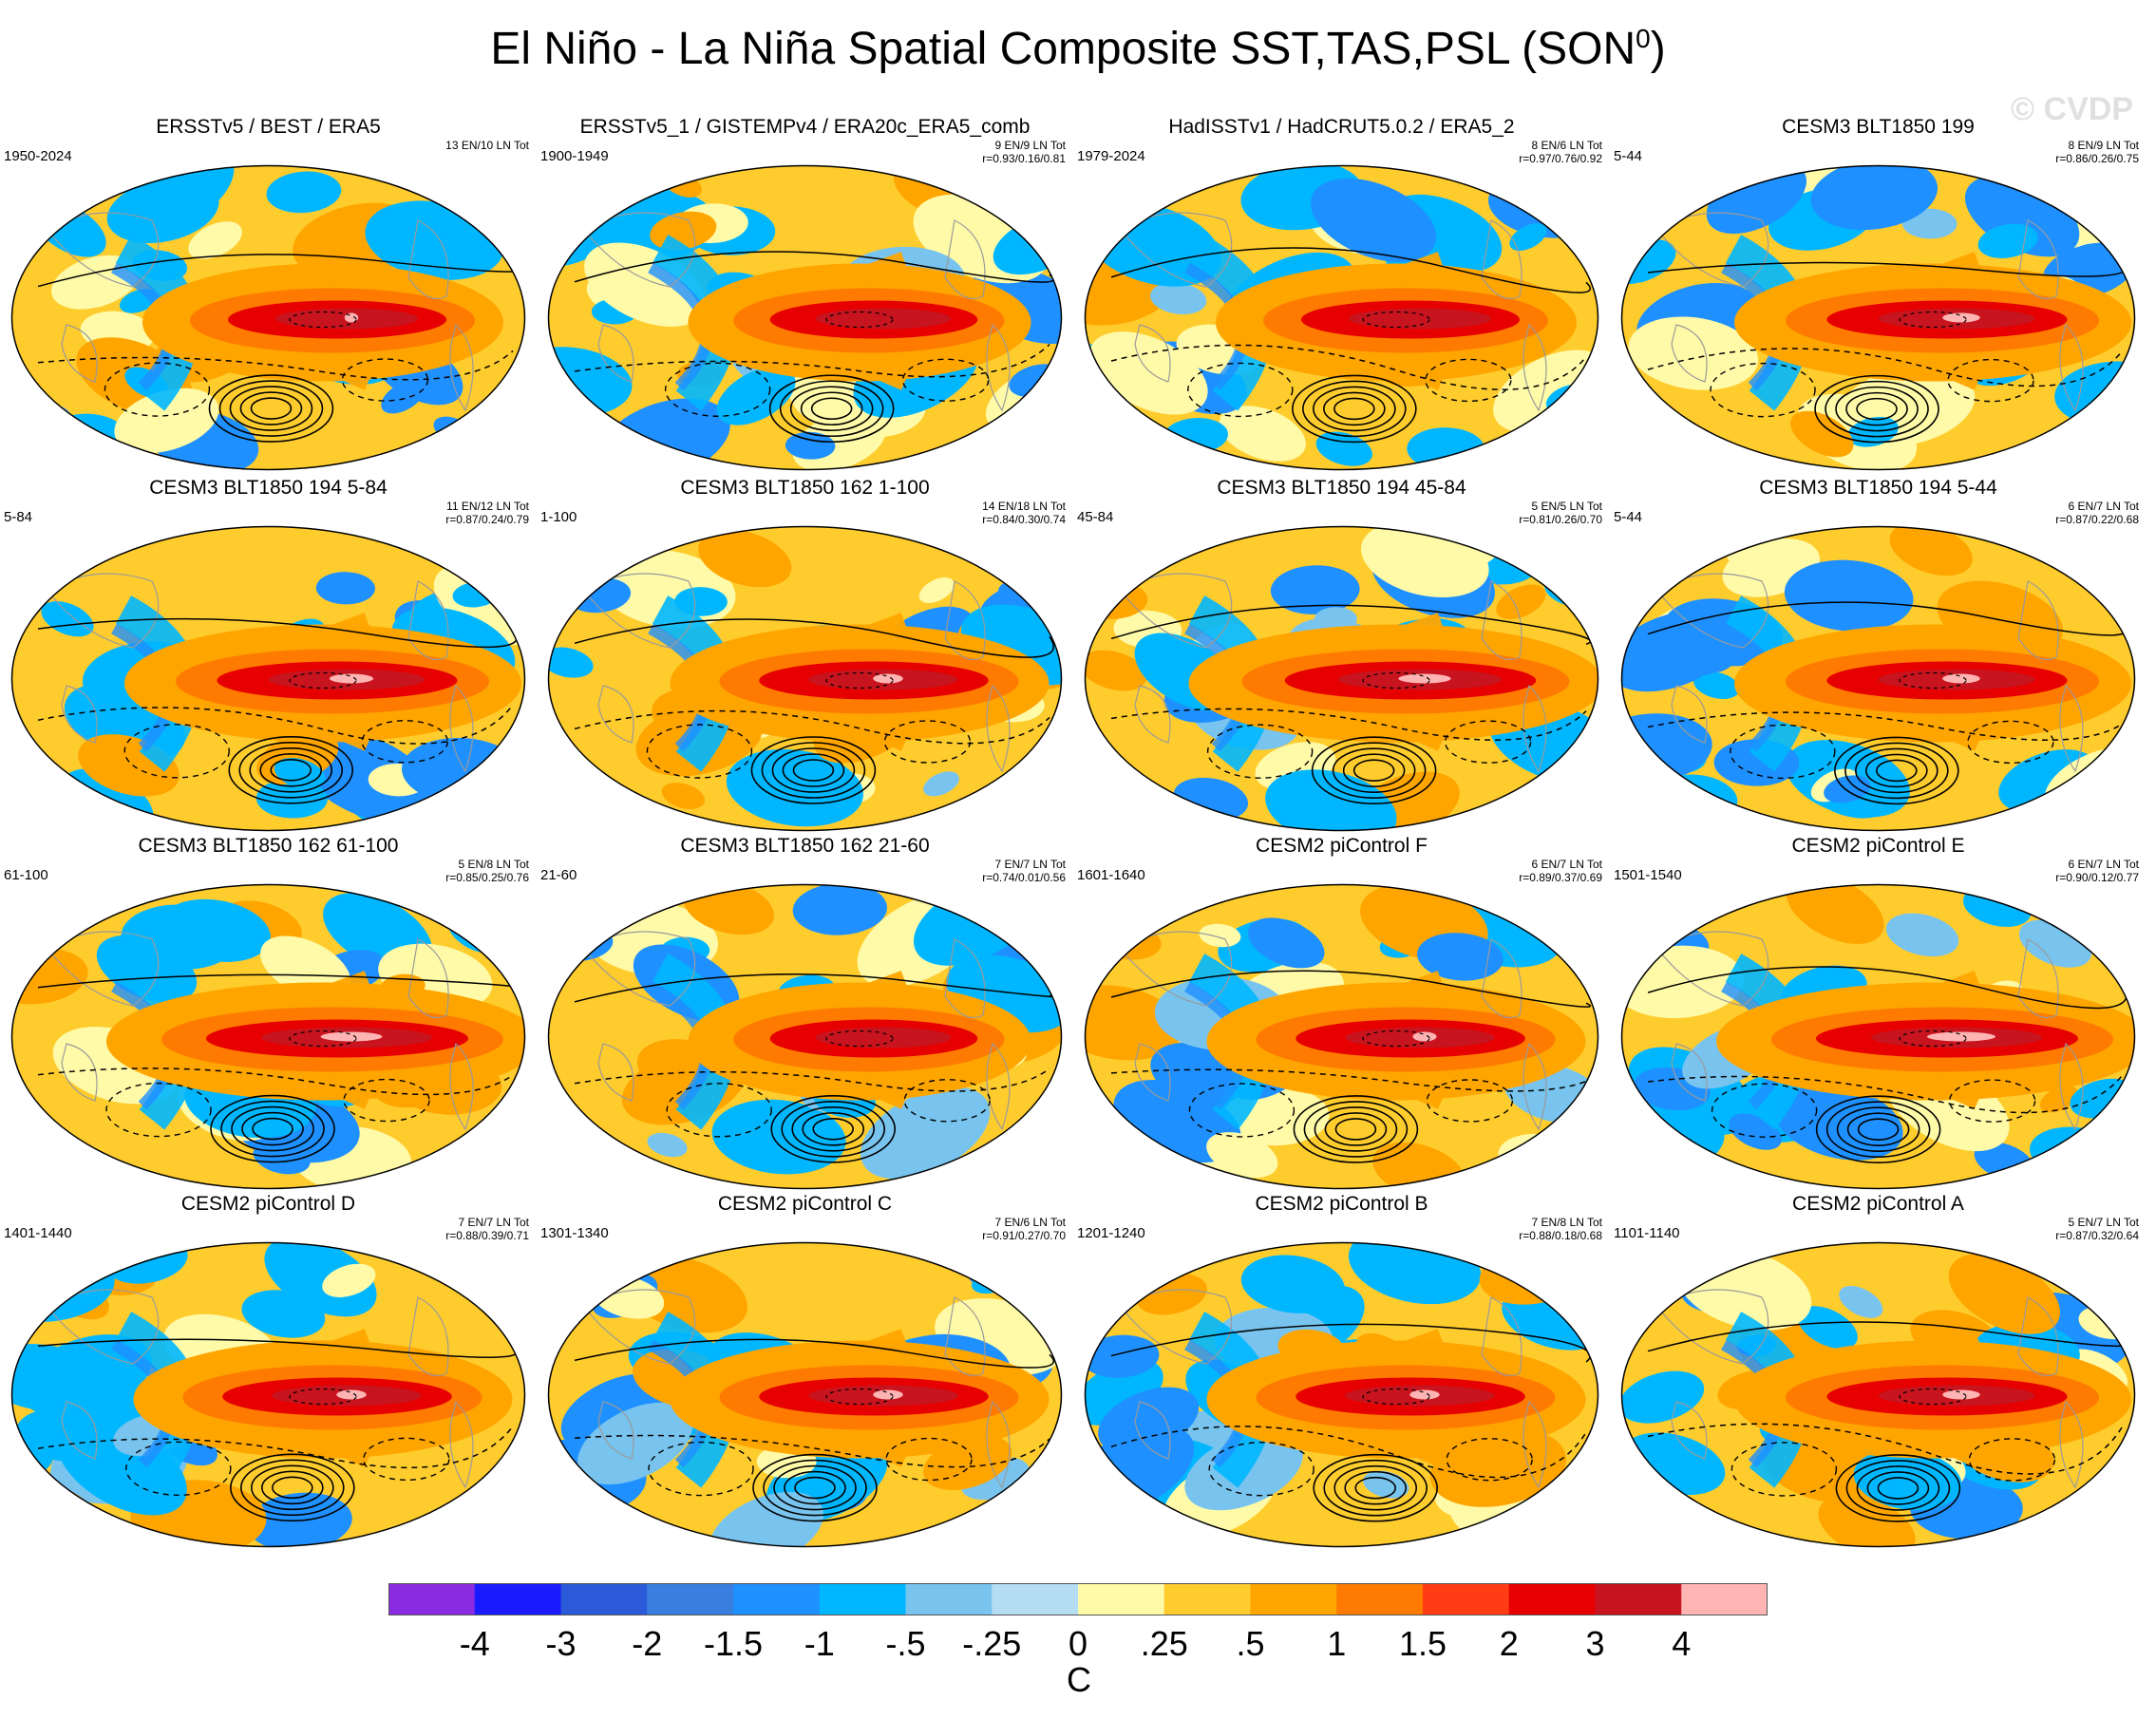 The image size is (2156, 1719). Describe the element at coordinates (268, 846) in the screenshot. I see `panel-title: CESM3 BLT1850 162 61-100` at that location.